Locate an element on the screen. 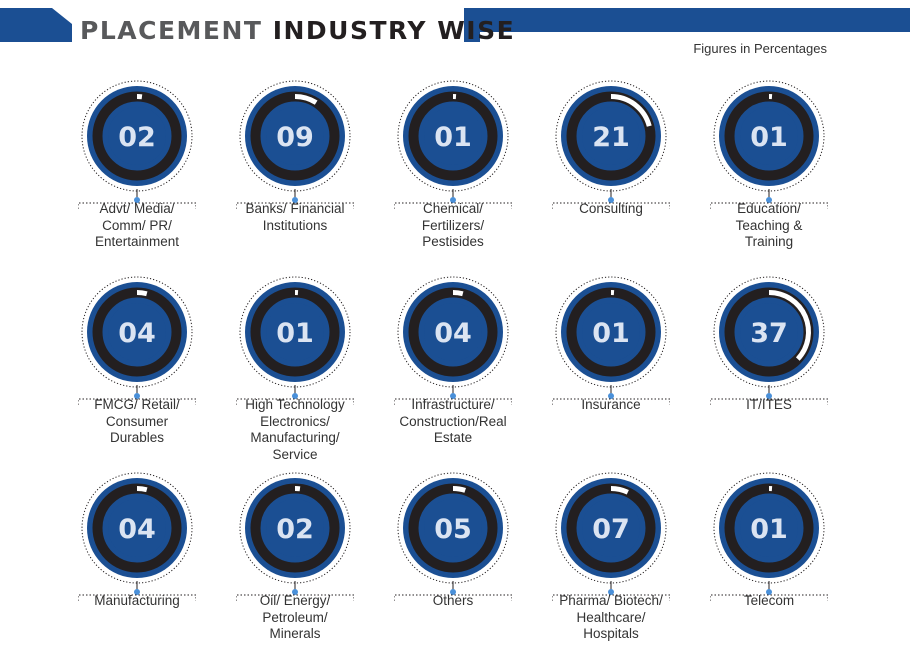  industry-label: FMCG/ Retail/ Consumer Durables is located at coordinates (137, 421).